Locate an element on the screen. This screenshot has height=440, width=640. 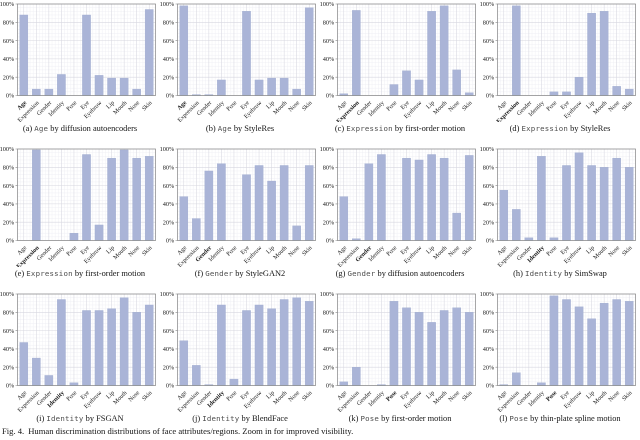
chart-caption-label: (c) is located at coordinates (339, 128).